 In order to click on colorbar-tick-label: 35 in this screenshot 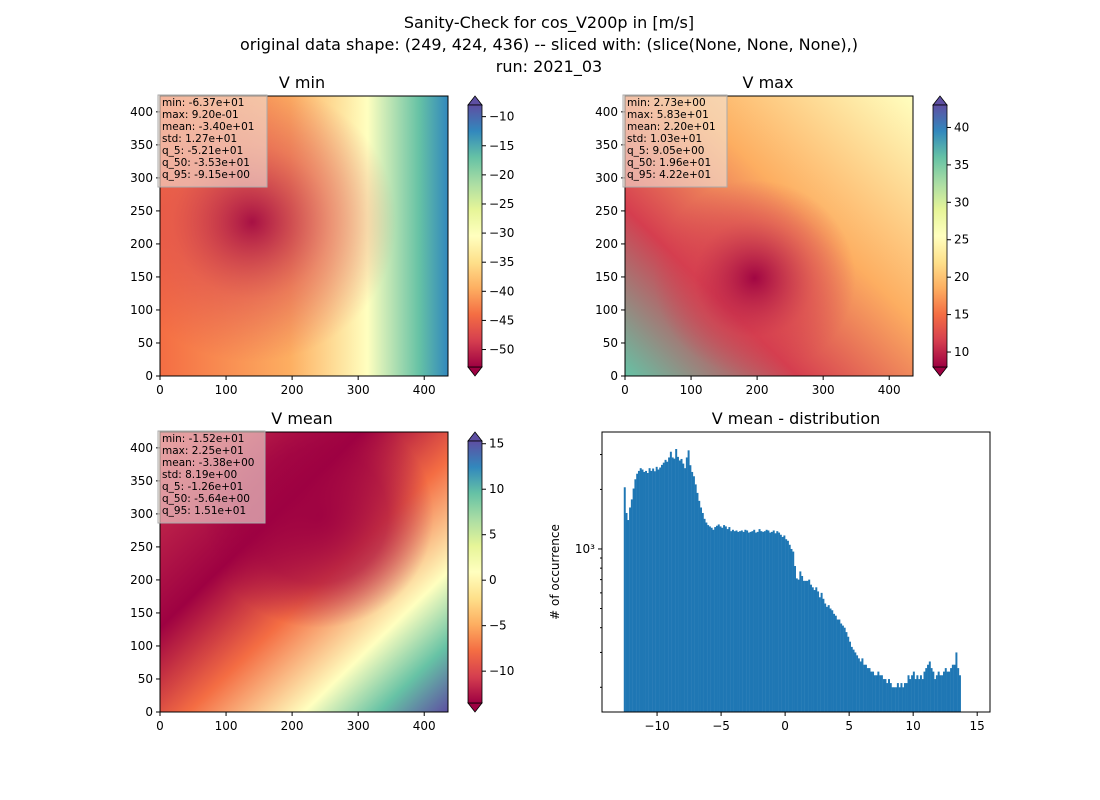, I will do `click(961, 165)`.